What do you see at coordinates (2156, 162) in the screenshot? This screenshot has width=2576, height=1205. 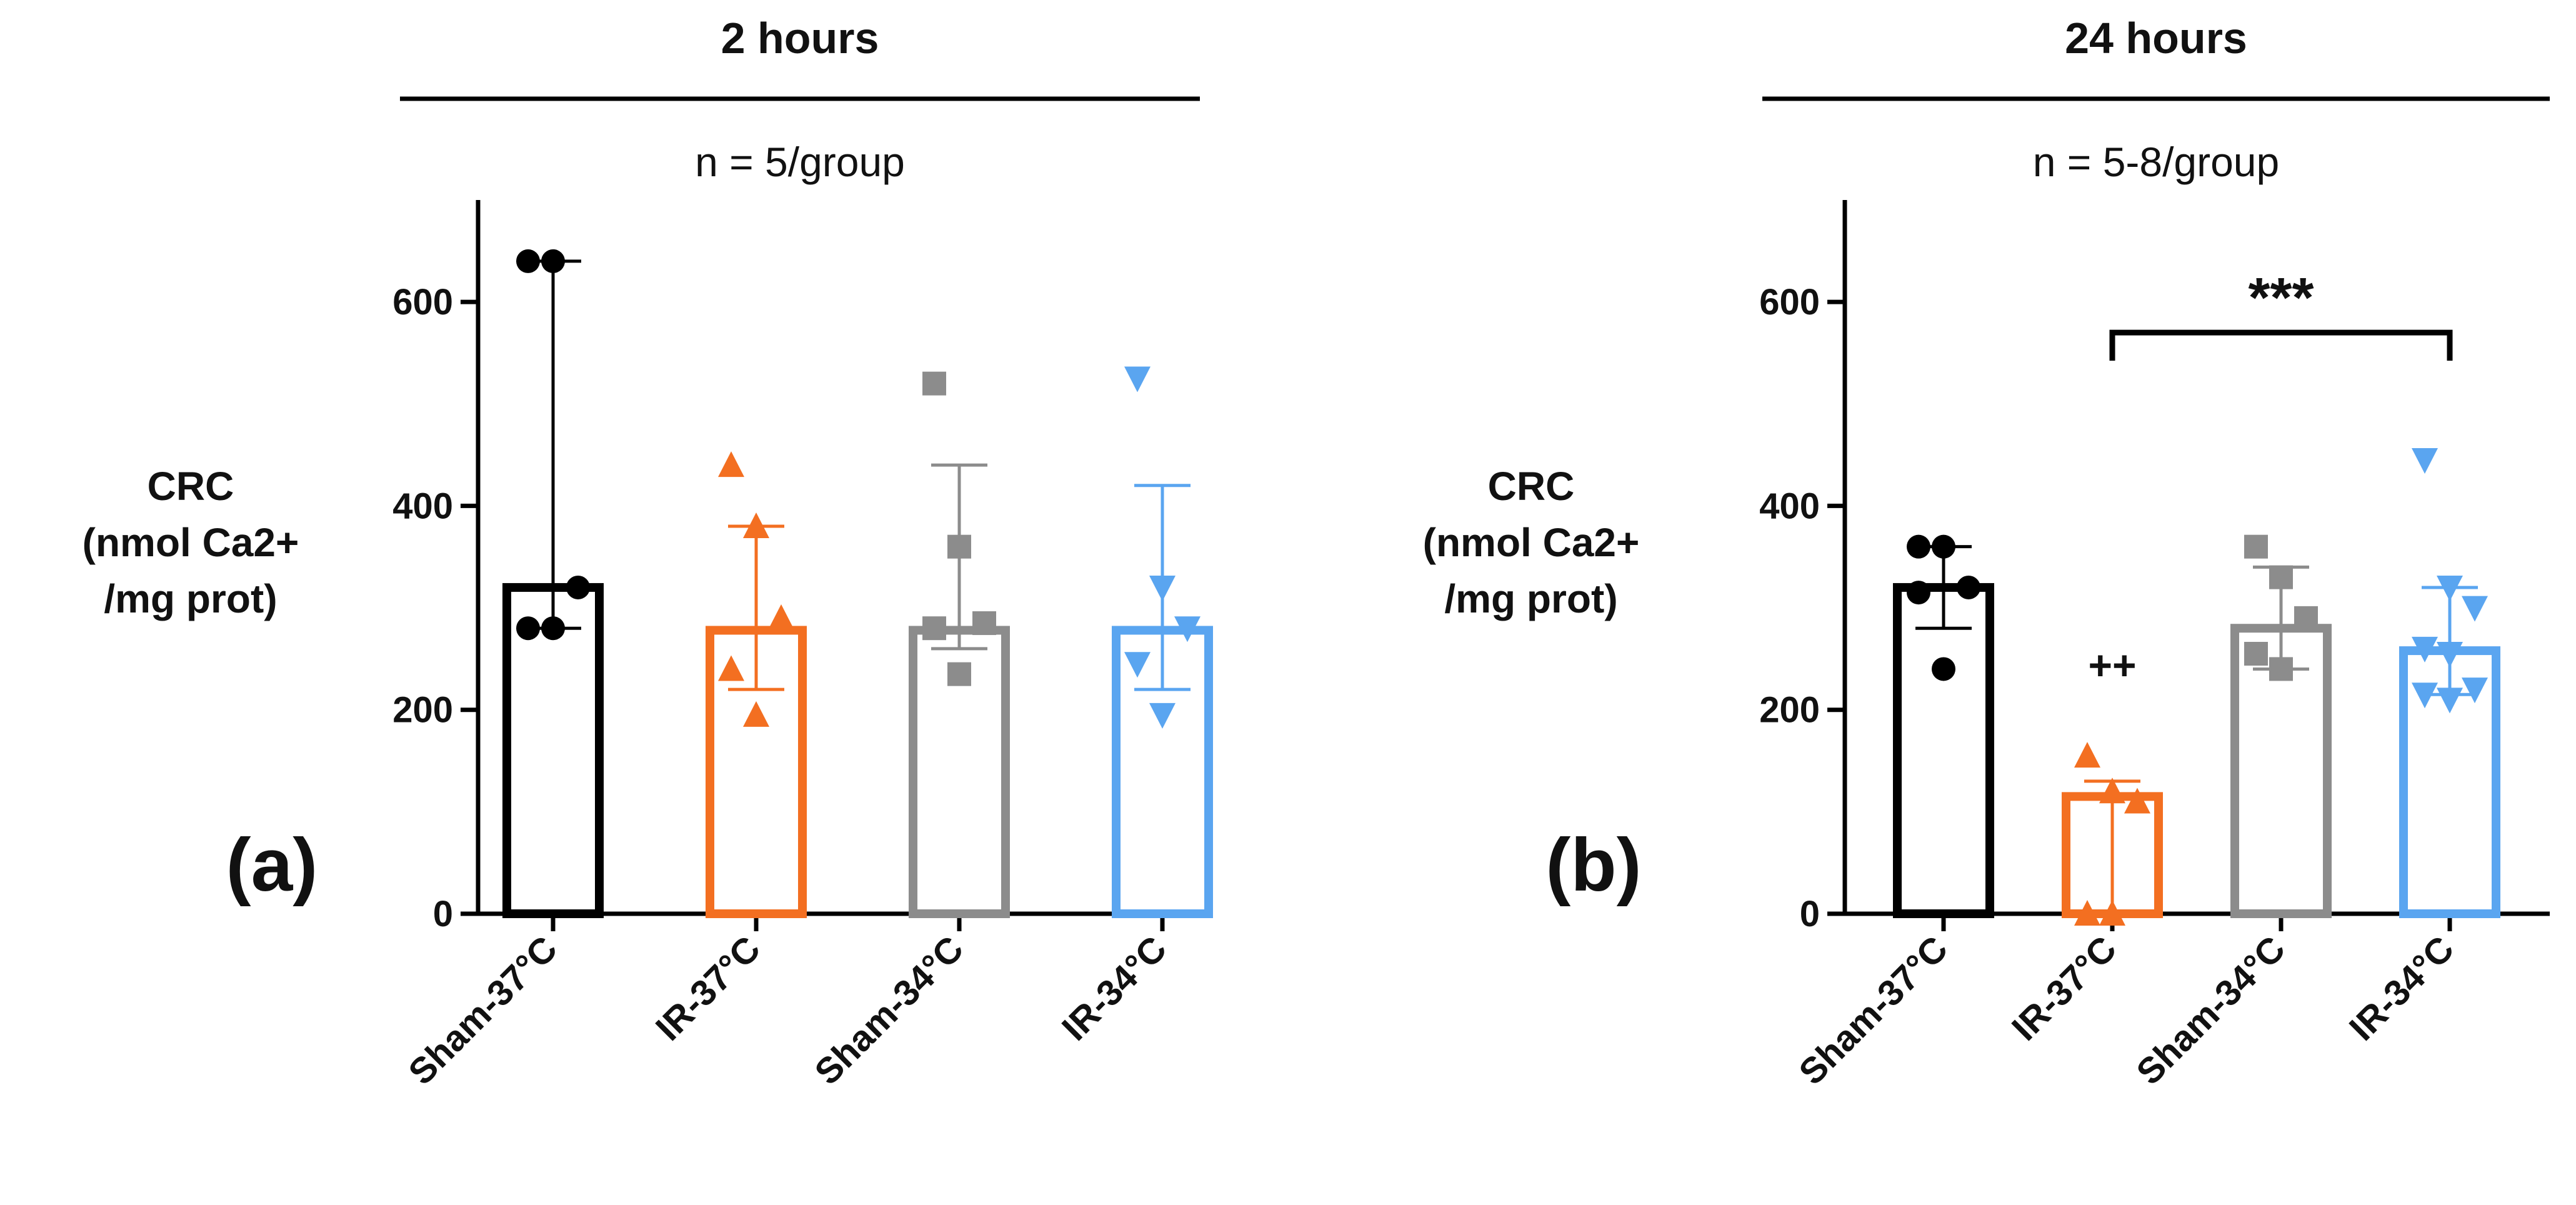 I see `chart-subtitle: n = 5-8/group` at bounding box center [2156, 162].